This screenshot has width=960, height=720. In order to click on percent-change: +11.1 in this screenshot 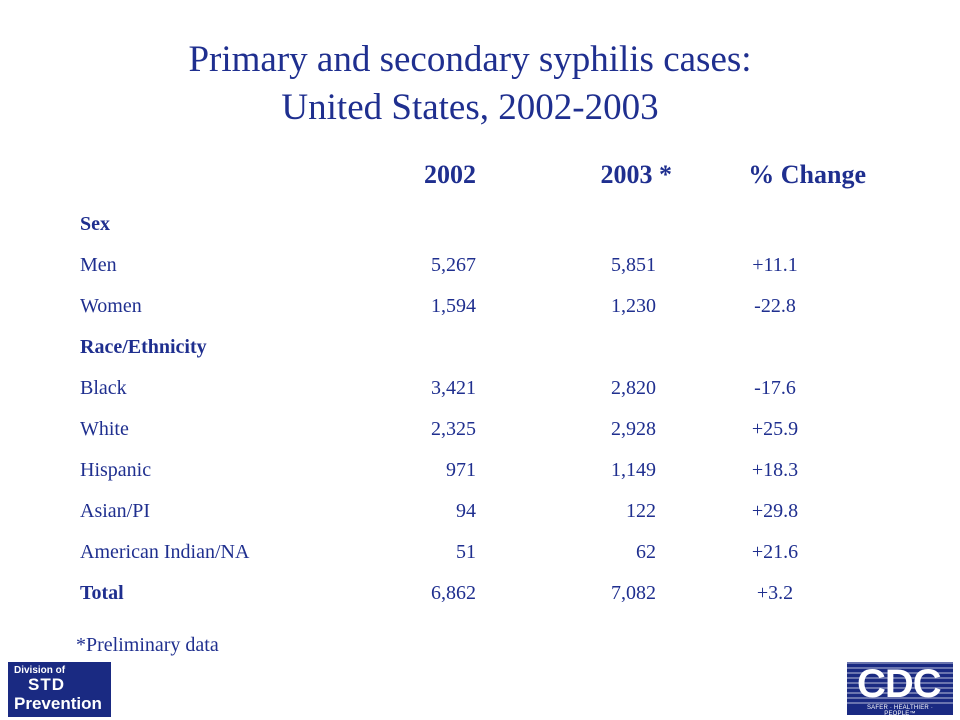, I will do `click(775, 265)`.